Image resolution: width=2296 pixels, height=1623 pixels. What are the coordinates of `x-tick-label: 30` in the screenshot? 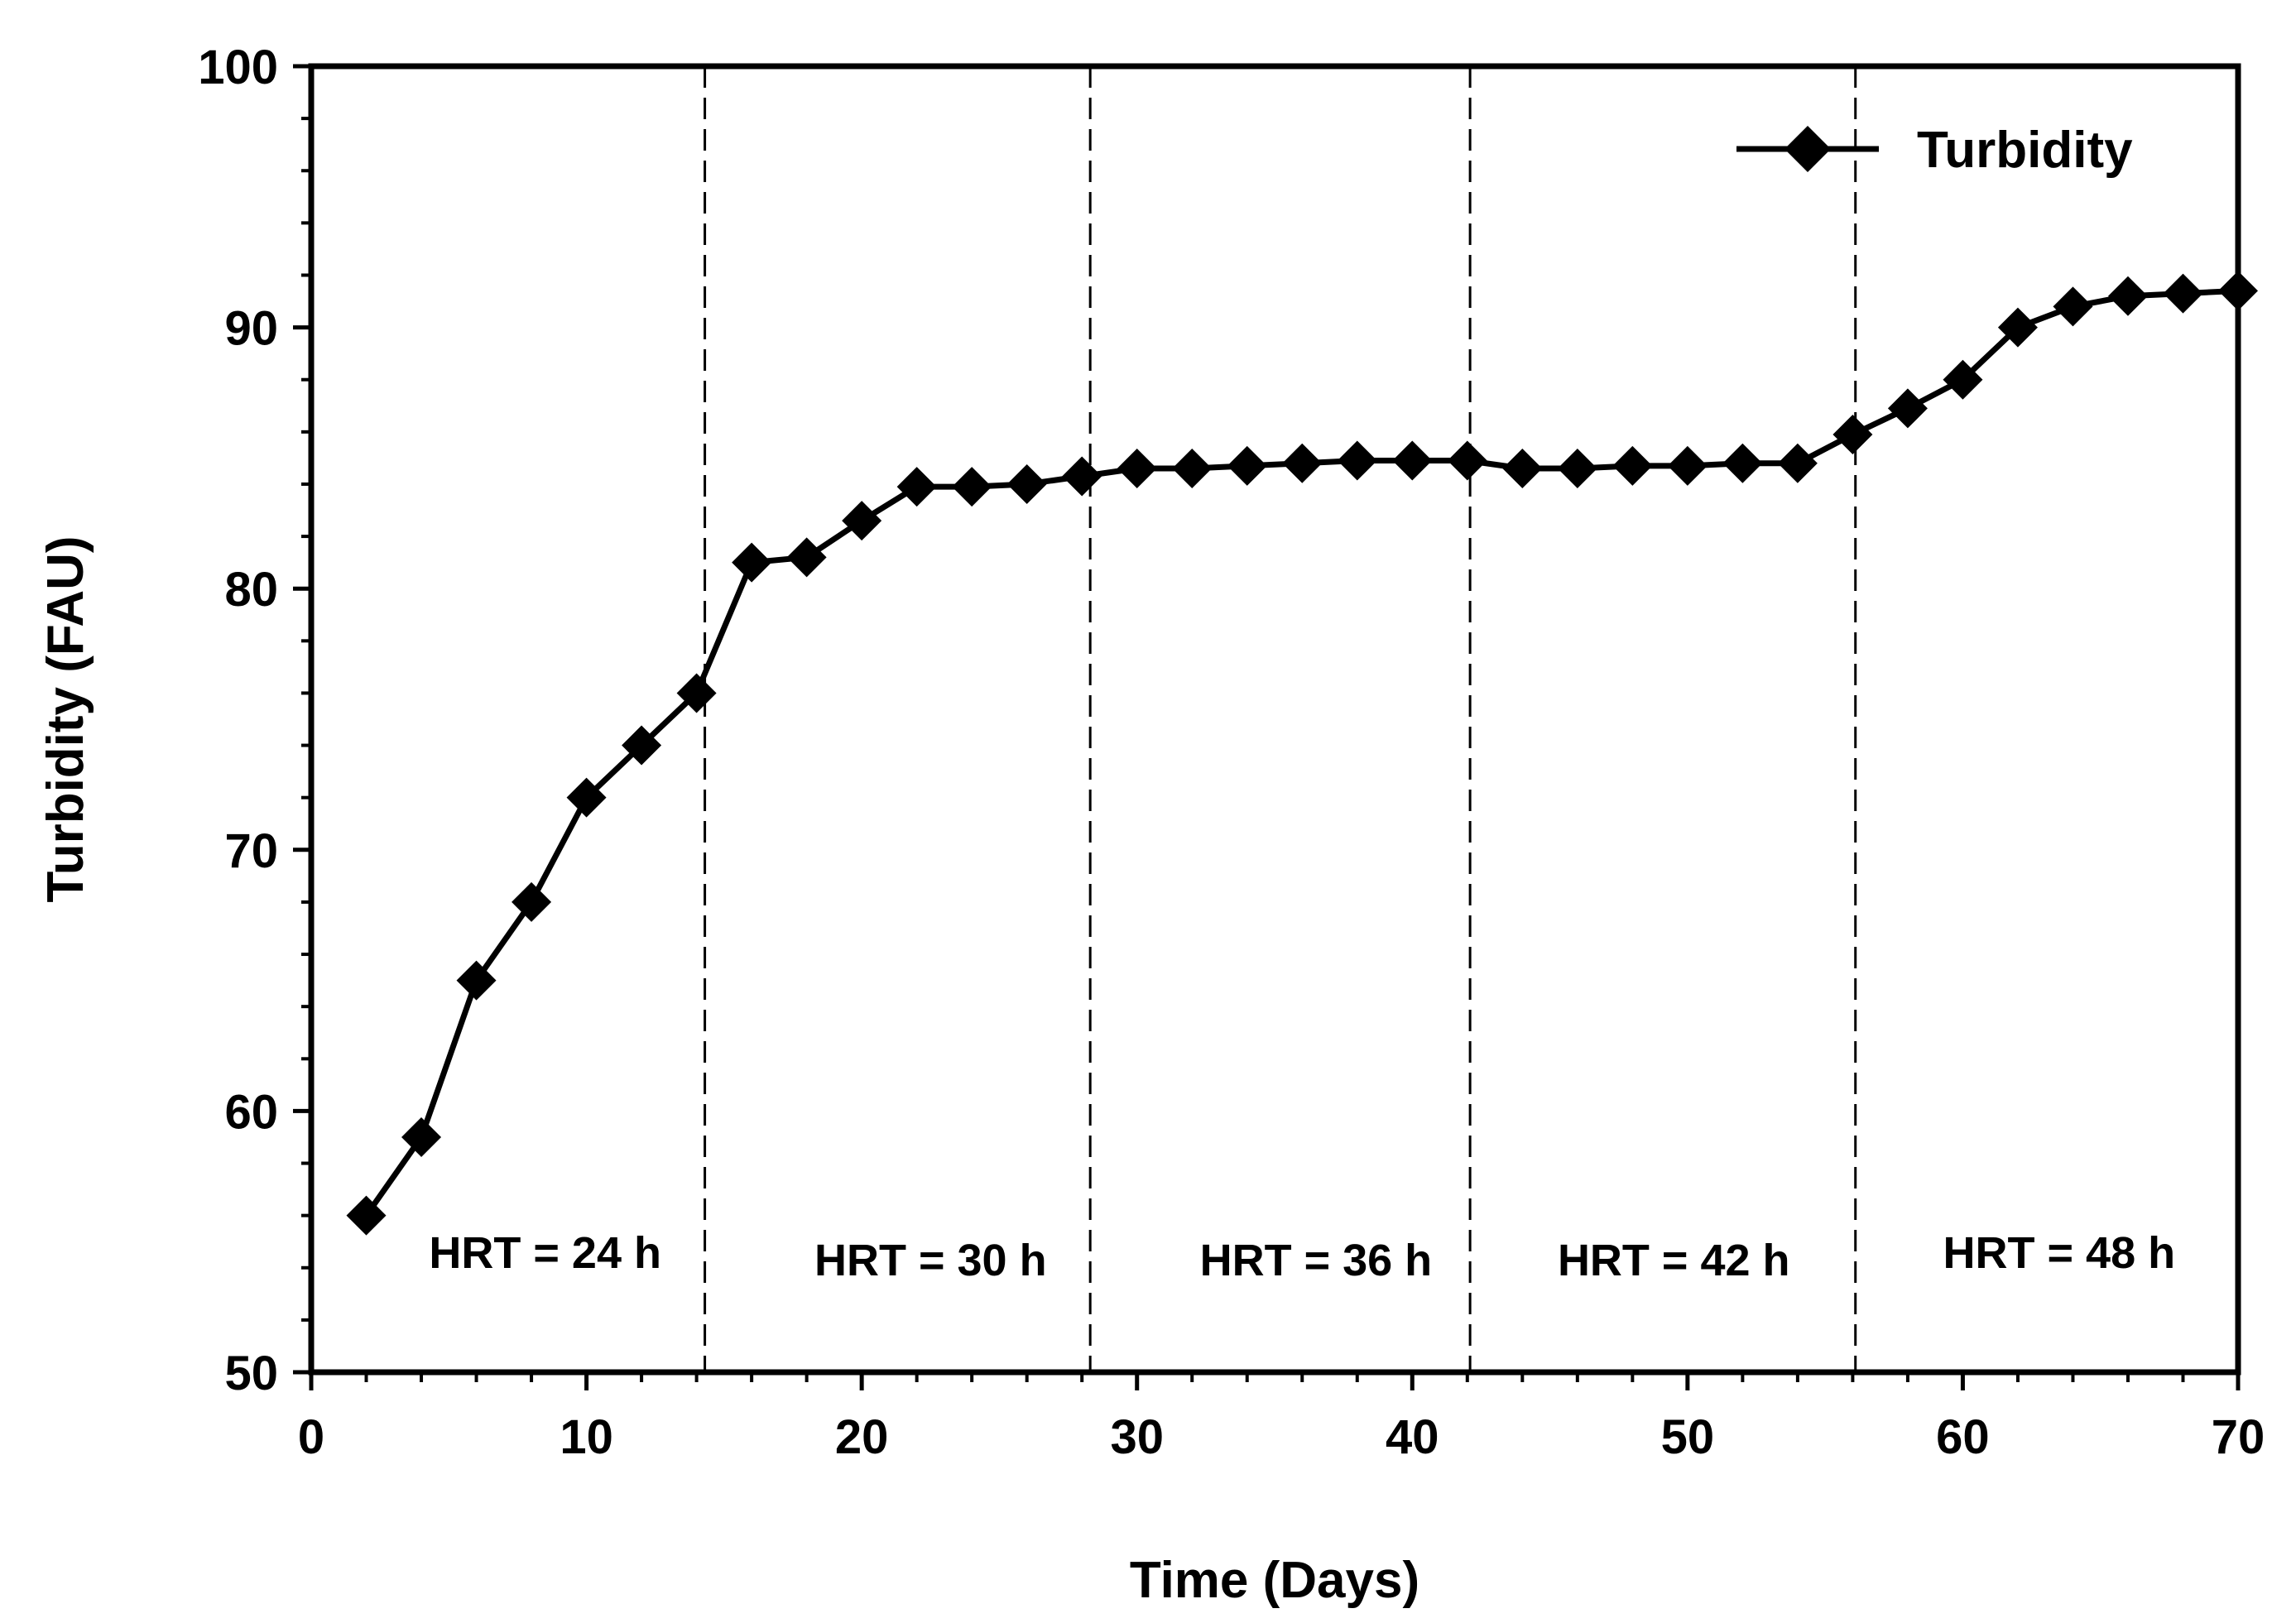 It's located at (1137, 1437).